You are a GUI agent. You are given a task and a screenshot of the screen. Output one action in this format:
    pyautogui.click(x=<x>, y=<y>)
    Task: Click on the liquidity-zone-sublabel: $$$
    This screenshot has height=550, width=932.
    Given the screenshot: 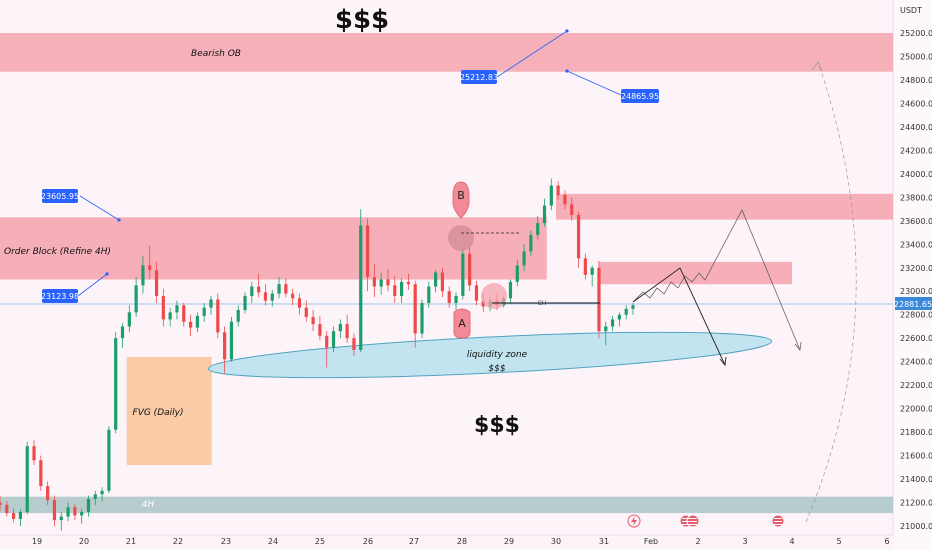 What is the action you would take?
    pyautogui.click(x=496, y=369)
    